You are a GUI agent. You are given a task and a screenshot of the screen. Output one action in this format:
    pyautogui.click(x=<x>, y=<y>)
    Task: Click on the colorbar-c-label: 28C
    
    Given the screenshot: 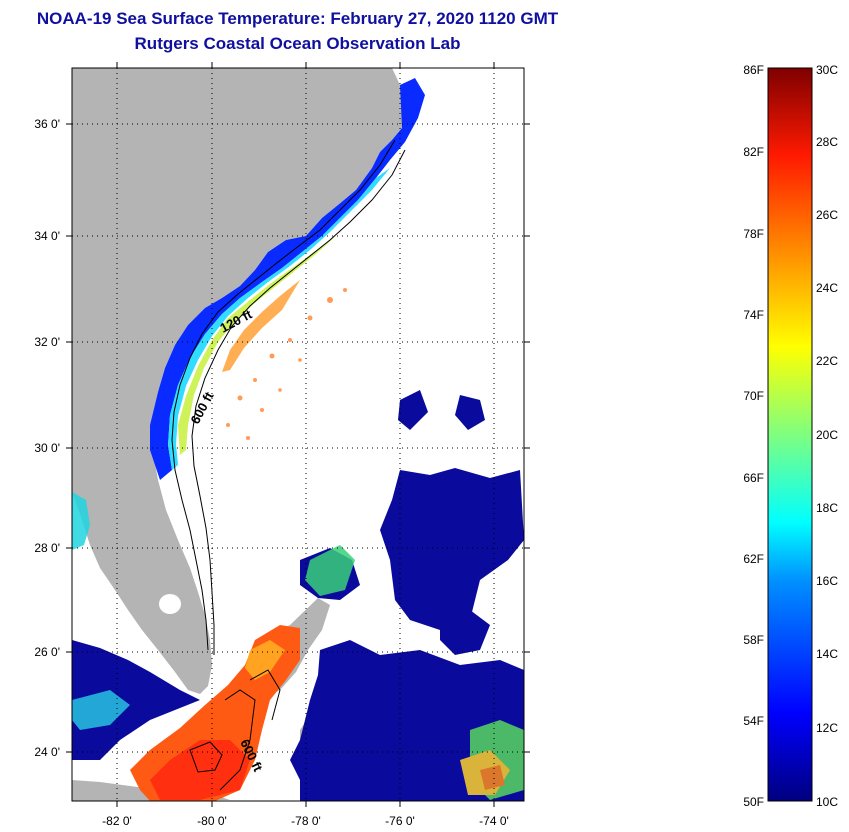 What is the action you would take?
    pyautogui.click(x=827, y=142)
    